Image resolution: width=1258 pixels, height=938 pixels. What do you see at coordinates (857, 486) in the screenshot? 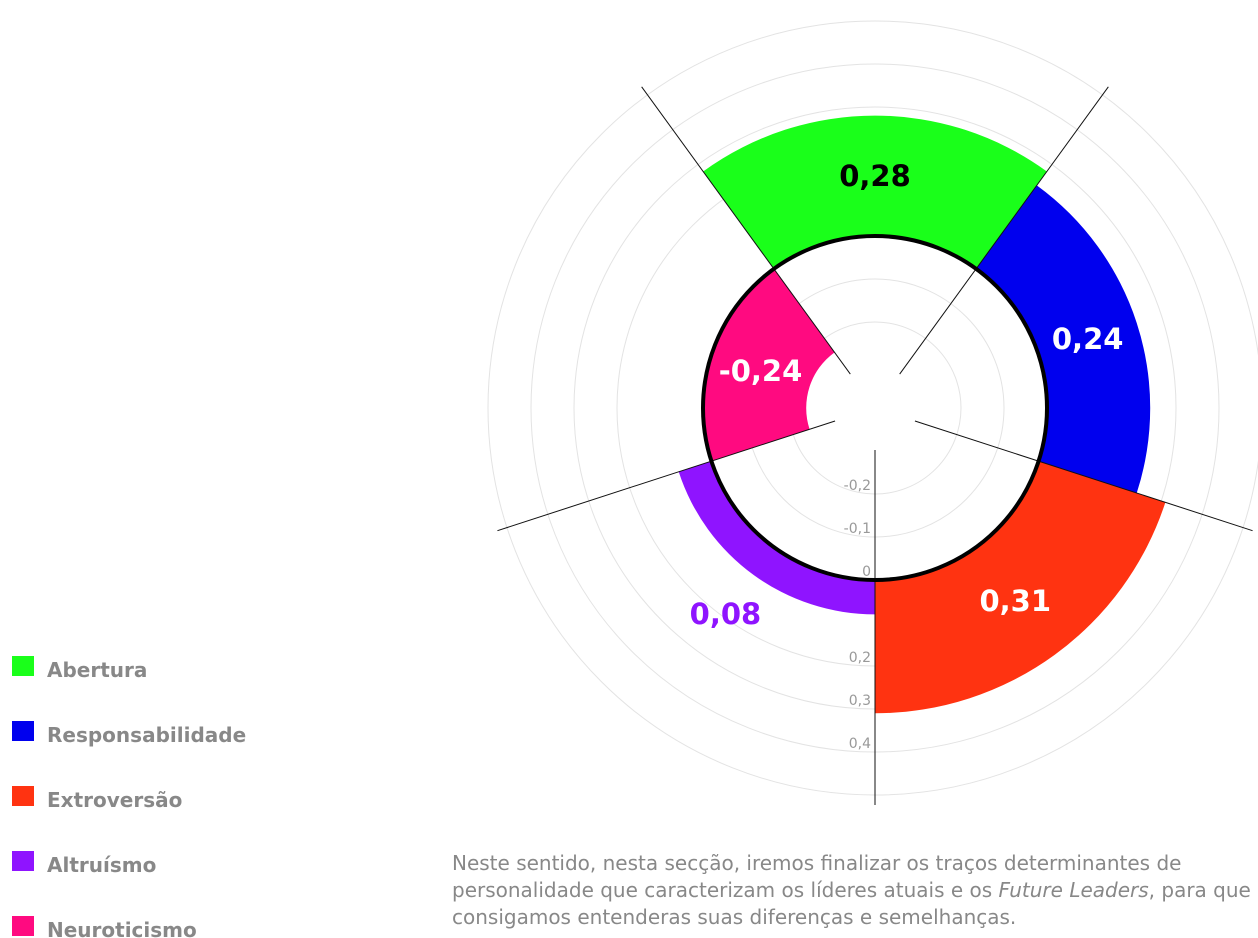
I see `r-tick-label: -0,2` at bounding box center [857, 486].